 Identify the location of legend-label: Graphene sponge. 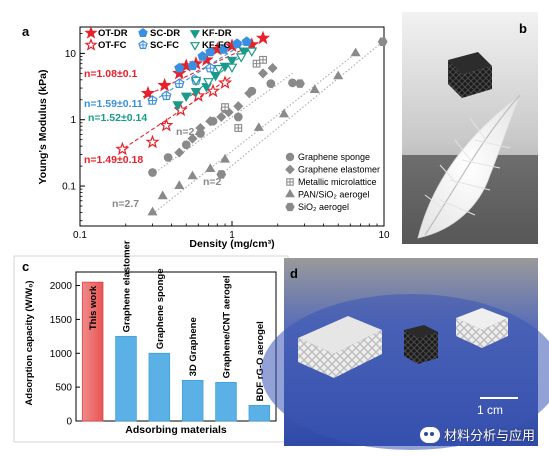
(334, 157).